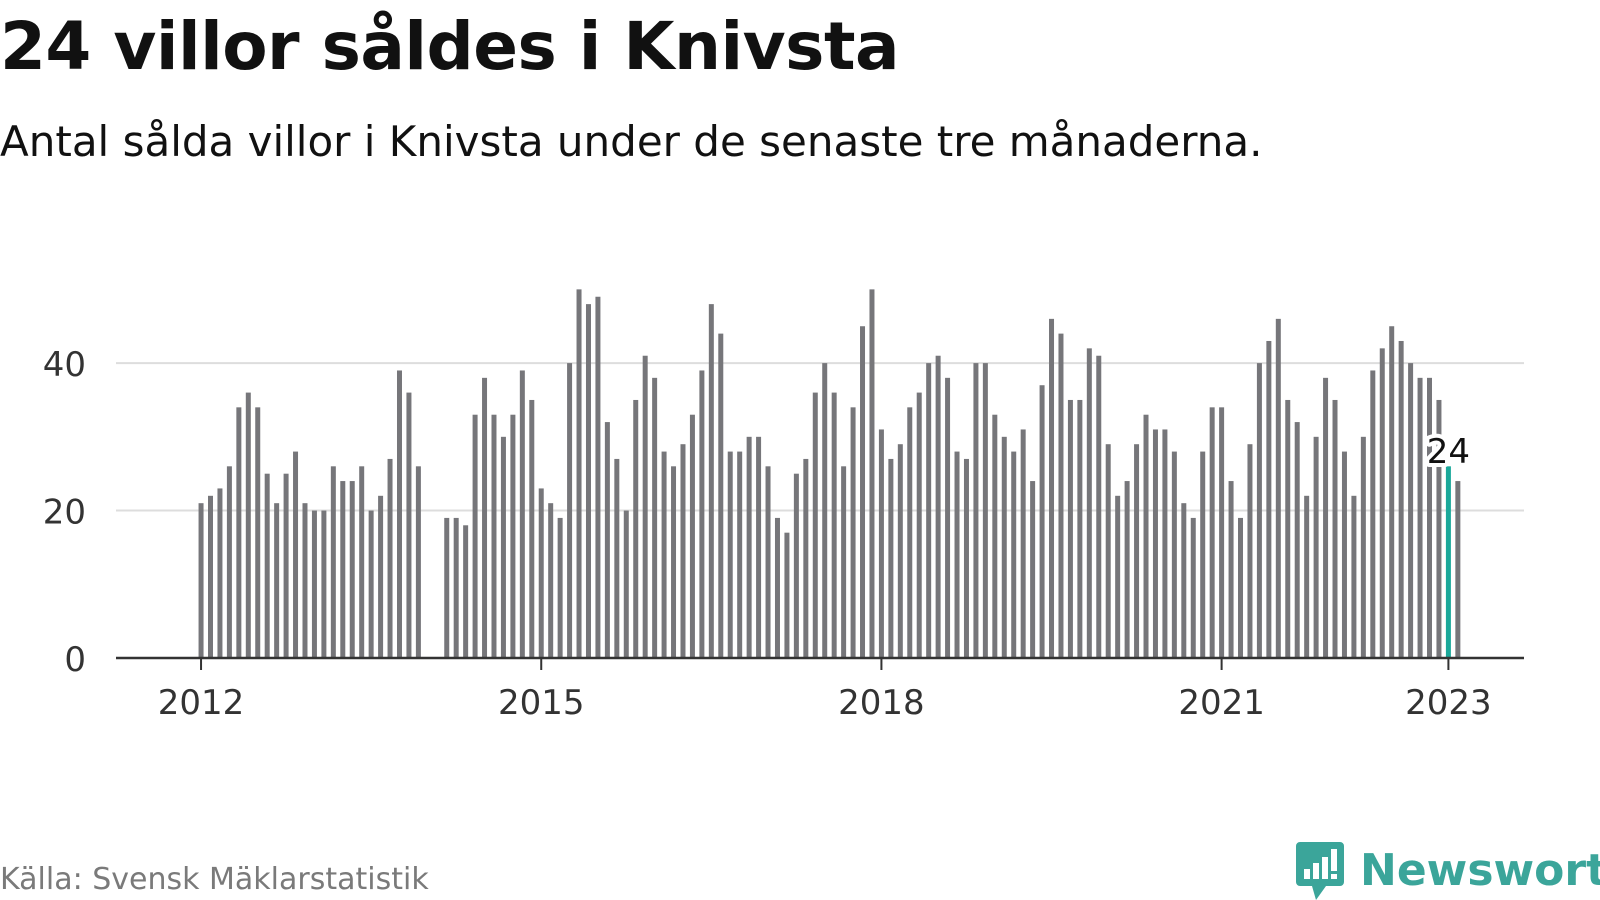  I want to click on x-tick-label: 2018, so click(881, 703).